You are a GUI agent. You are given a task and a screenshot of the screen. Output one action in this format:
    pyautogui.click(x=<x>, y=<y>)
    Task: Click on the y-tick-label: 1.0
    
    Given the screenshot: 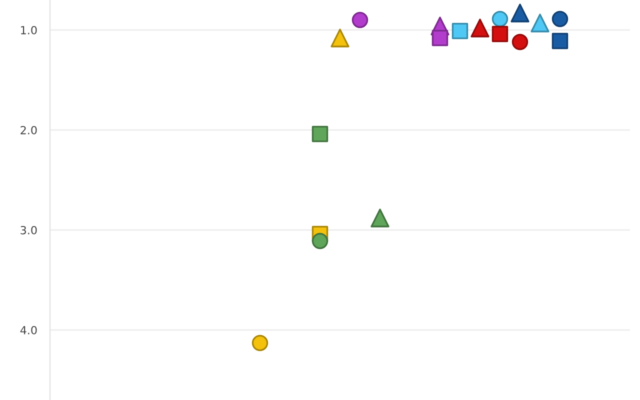 What is the action you would take?
    pyautogui.click(x=29, y=30)
    